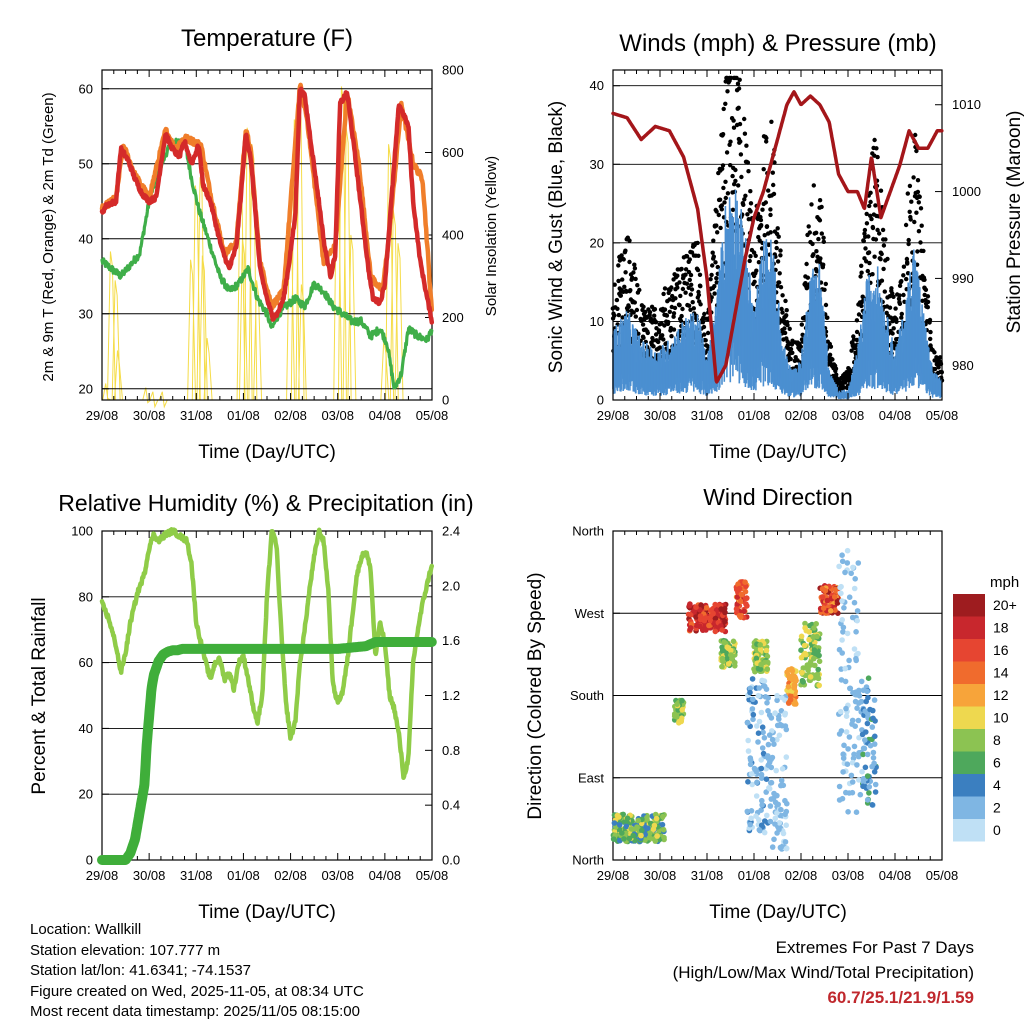  What do you see at coordinates (966, 104) in the screenshot?
I see `y2-tick-label: 1010` at bounding box center [966, 104].